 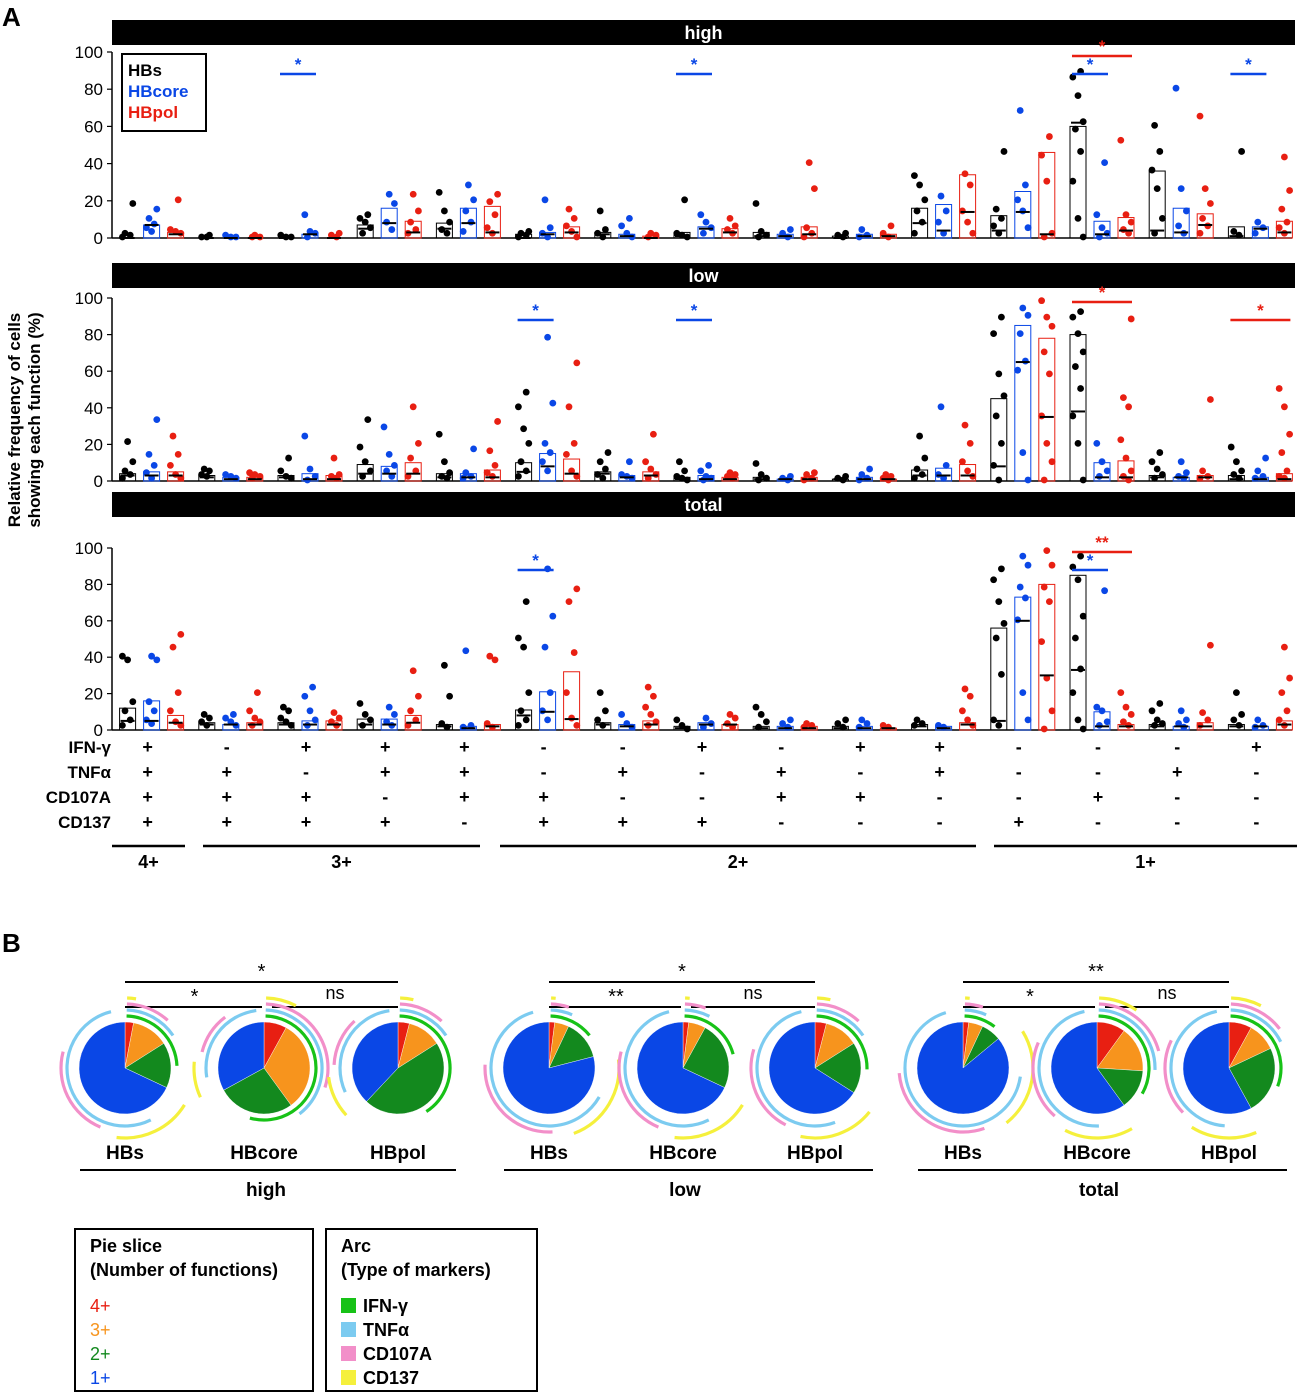 What do you see at coordinates (98, 730) in the screenshot?
I see `y-tick-label: 0` at bounding box center [98, 730].